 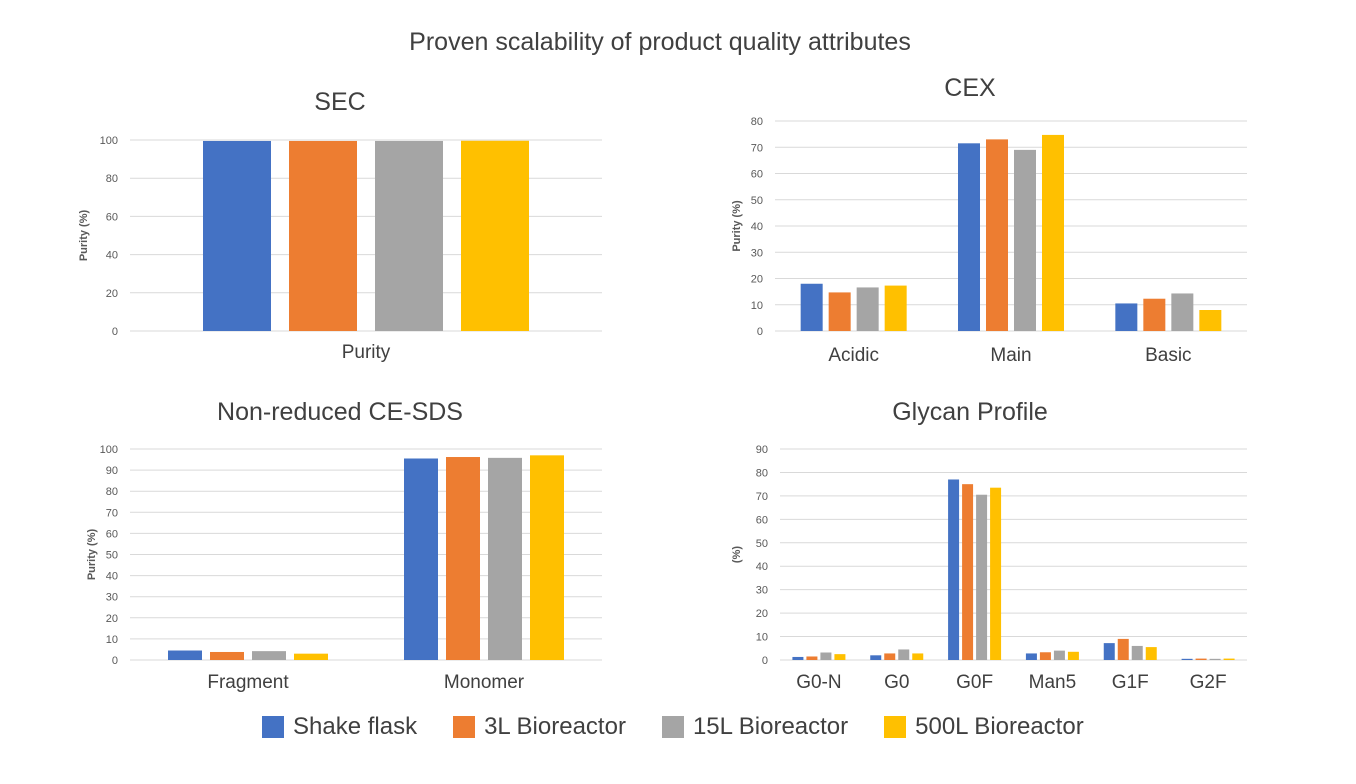 I want to click on bar-3l-bioreactor-main, so click(x=997, y=235).